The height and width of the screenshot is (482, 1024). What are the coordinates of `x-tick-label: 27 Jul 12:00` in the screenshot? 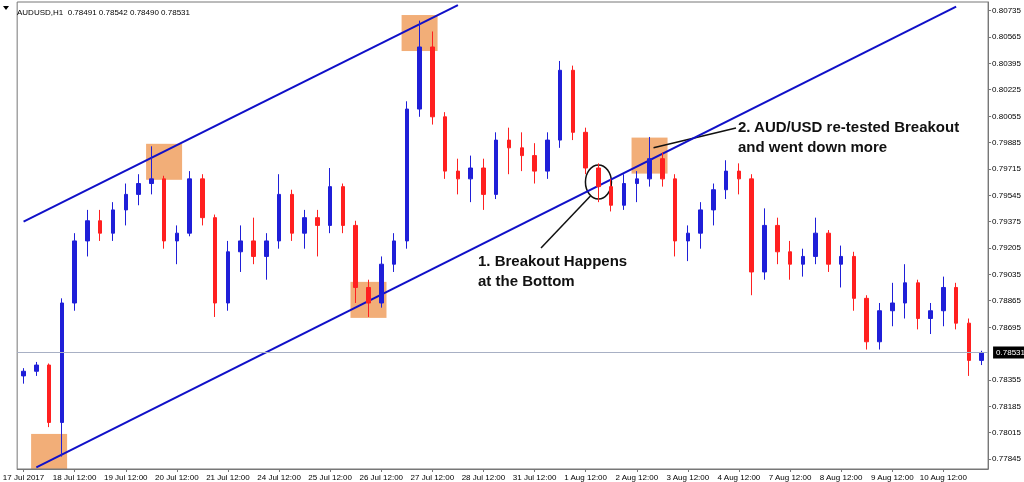 It's located at (432, 477).